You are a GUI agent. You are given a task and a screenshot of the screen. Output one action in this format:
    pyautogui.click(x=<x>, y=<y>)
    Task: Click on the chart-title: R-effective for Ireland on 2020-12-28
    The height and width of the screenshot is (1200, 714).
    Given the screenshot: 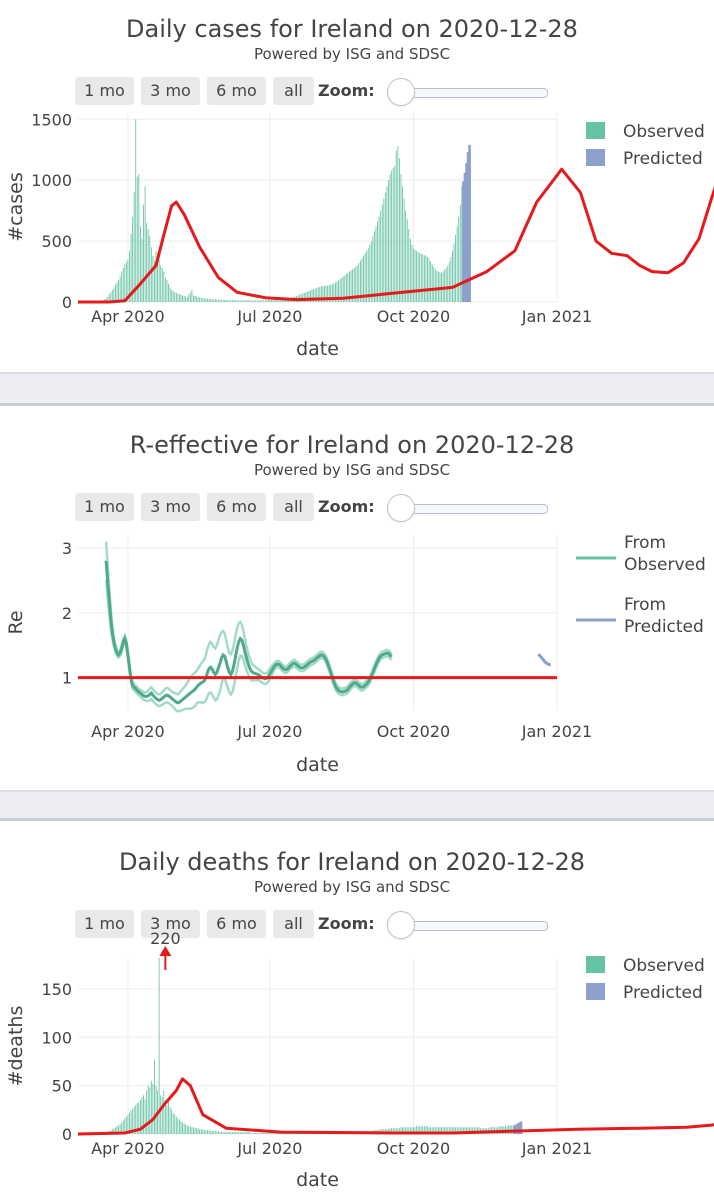 What is the action you would take?
    pyautogui.click(x=352, y=445)
    